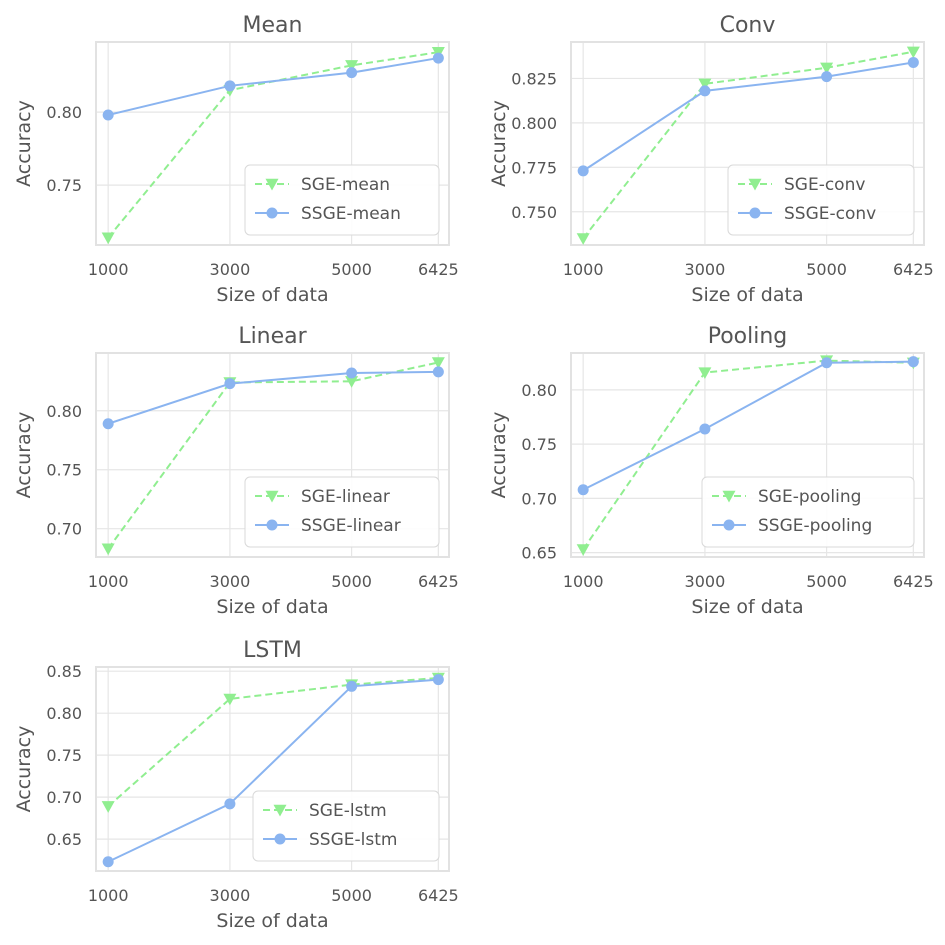  I want to click on chart-title: Pooling, so click(748, 336).